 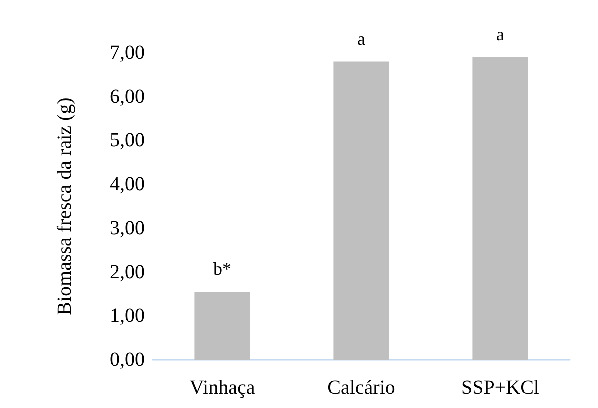 What do you see at coordinates (127, 185) in the screenshot?
I see `y-tick-label: 4,00` at bounding box center [127, 185].